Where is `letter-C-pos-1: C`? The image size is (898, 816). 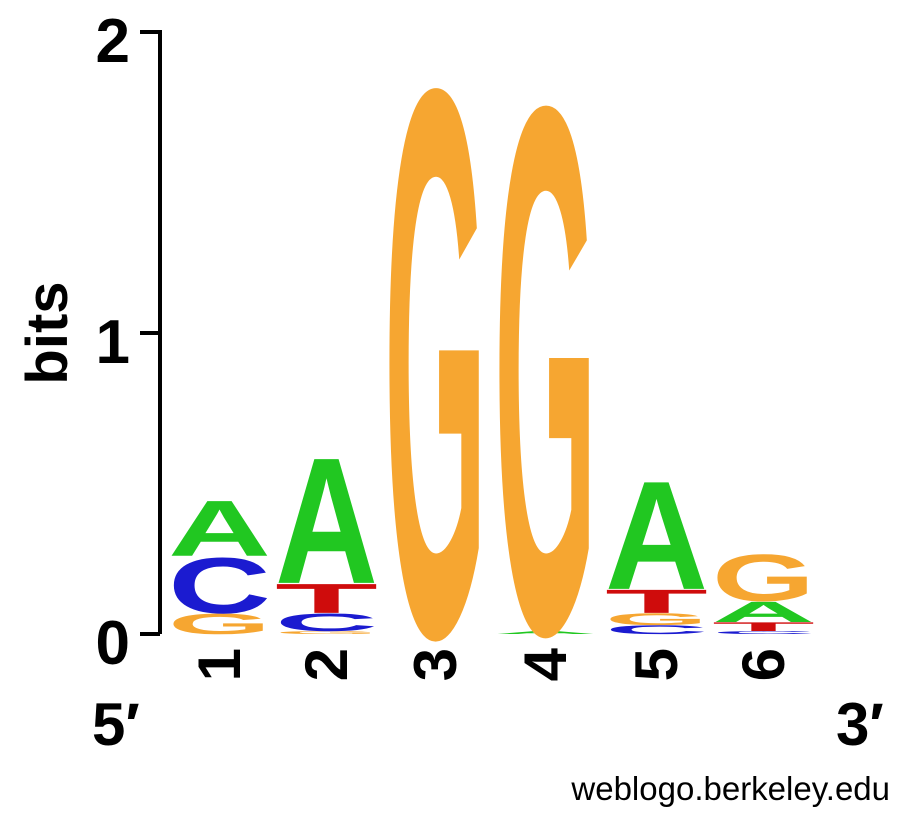
letter-C-pos-1: C is located at coordinates (219, 586).